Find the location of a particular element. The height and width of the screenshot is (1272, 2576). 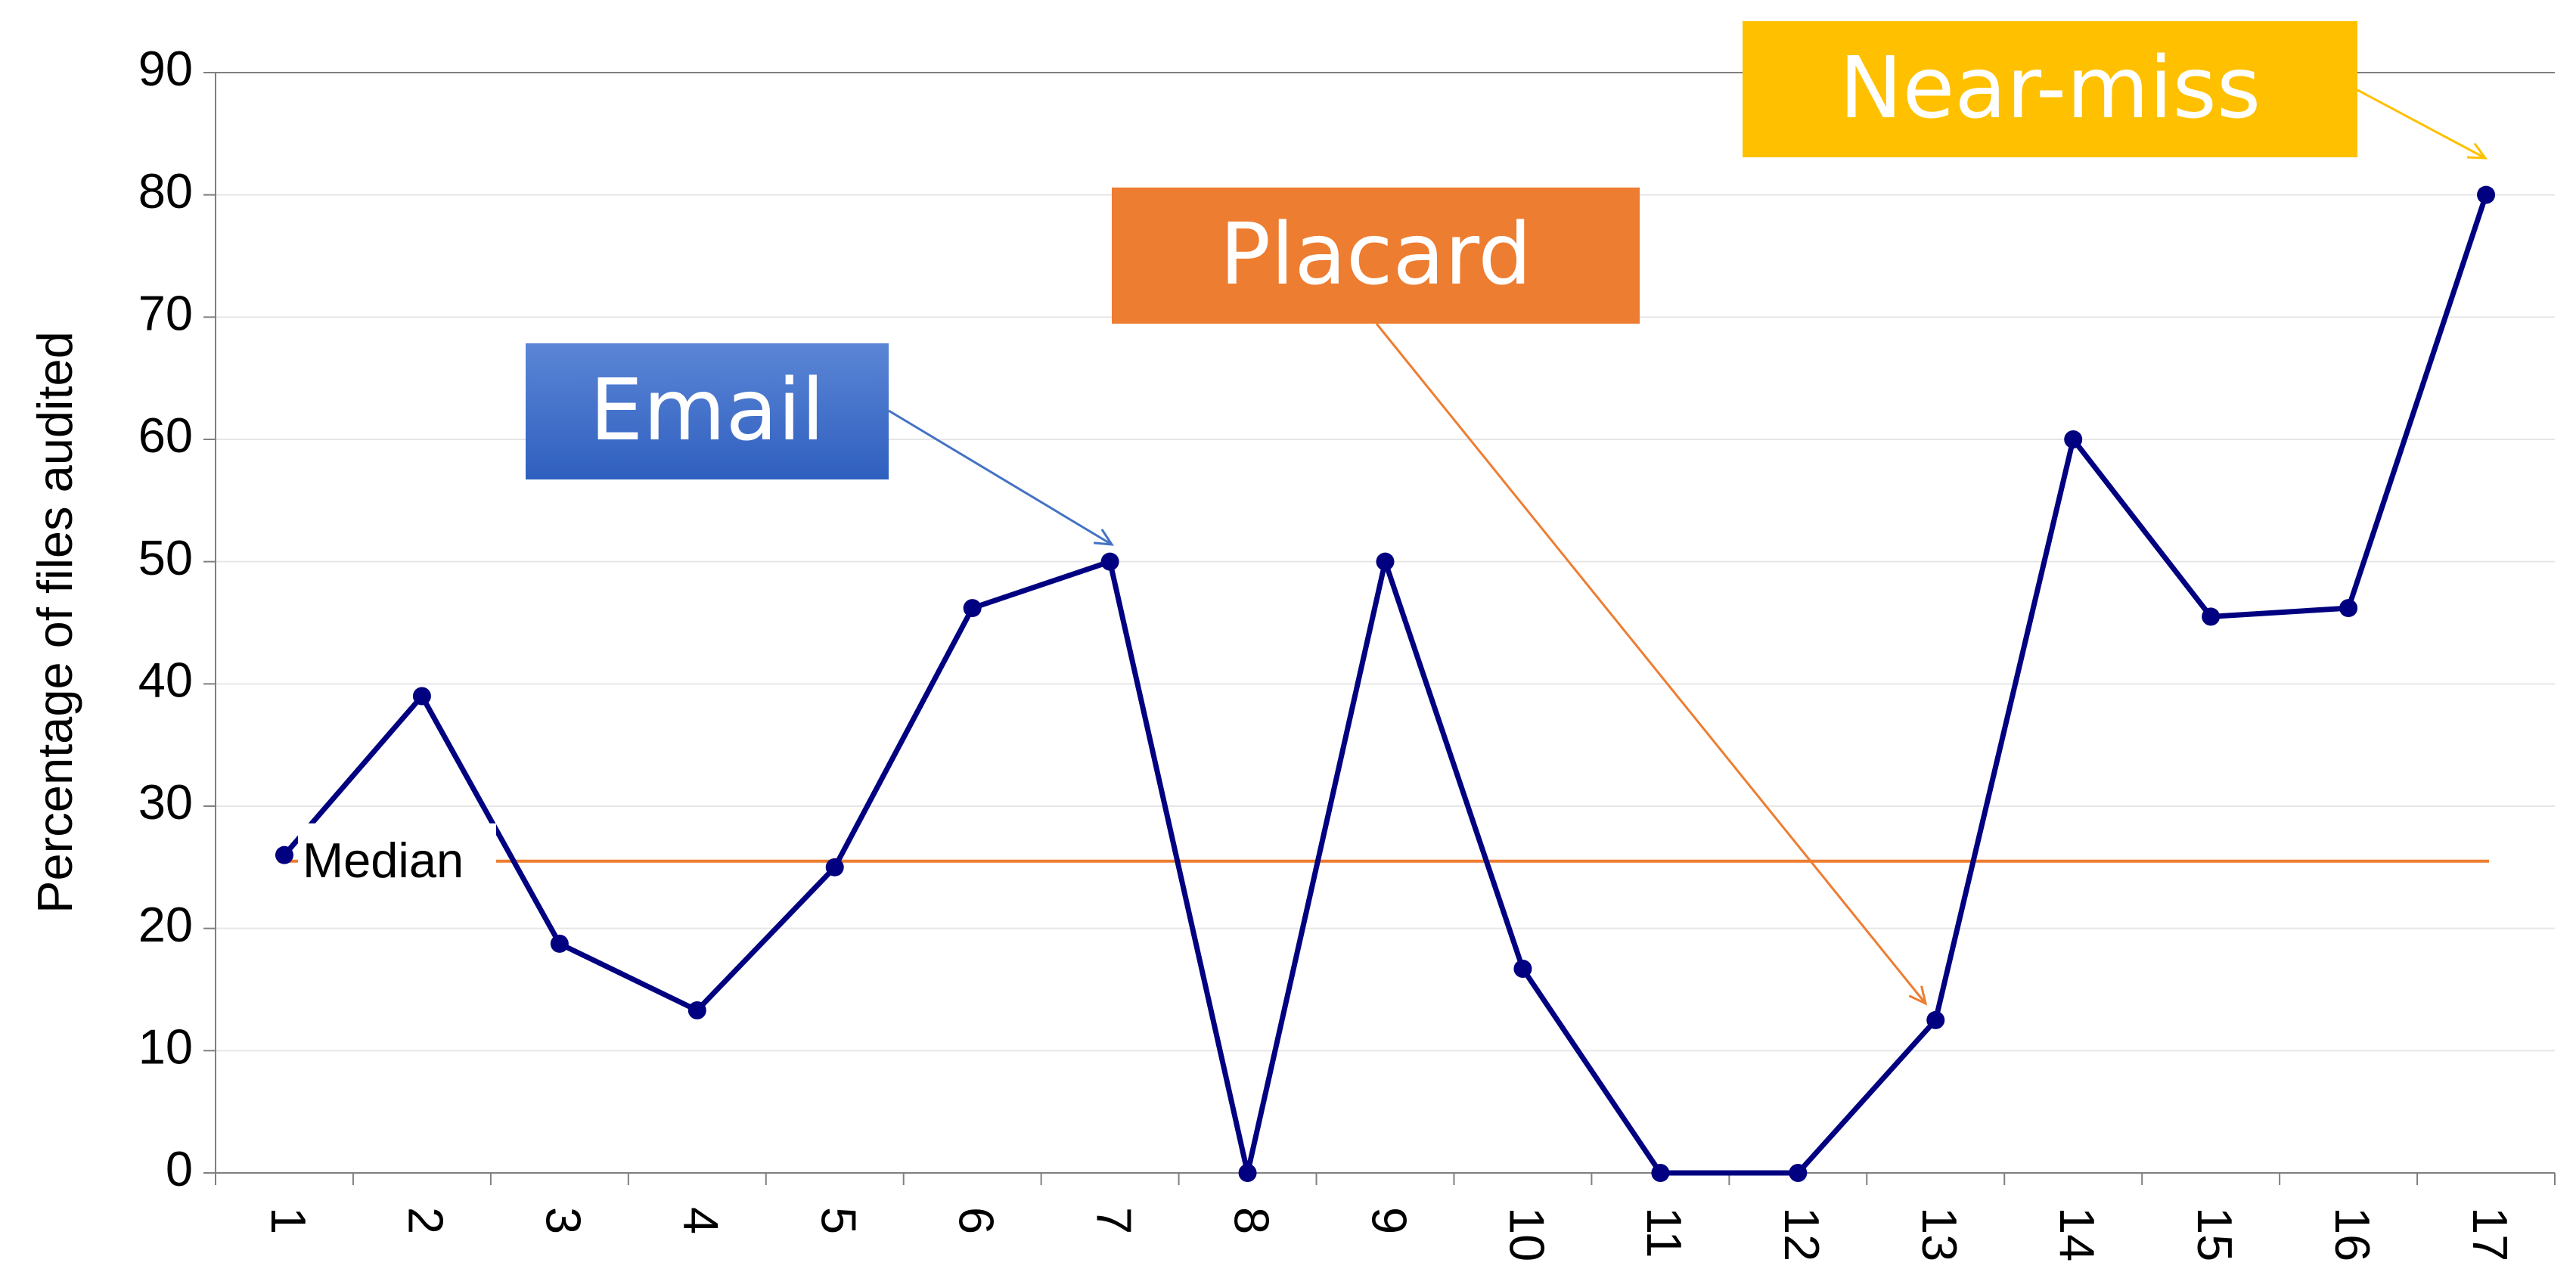

x-tick-label: 13 is located at coordinates (1939, 1234).